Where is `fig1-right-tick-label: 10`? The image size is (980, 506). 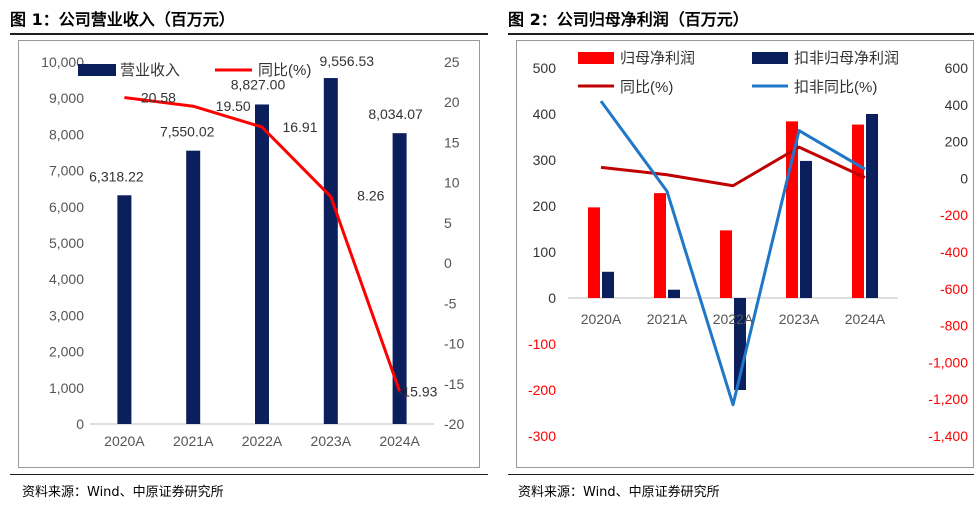 fig1-right-tick-label: 10 is located at coordinates (452, 183).